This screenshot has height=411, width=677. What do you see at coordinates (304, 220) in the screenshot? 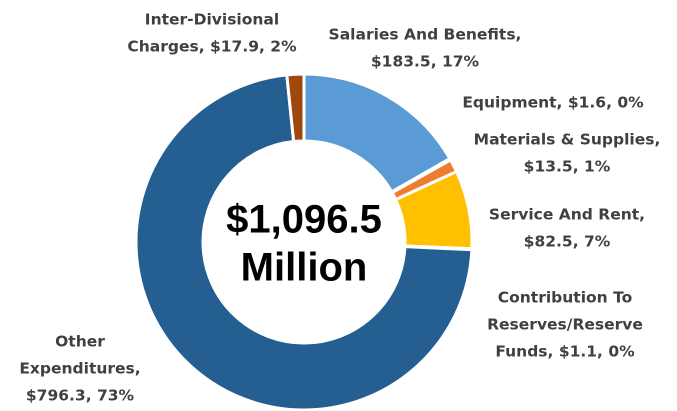
I see `center-label: $1,096.5` at bounding box center [304, 220].